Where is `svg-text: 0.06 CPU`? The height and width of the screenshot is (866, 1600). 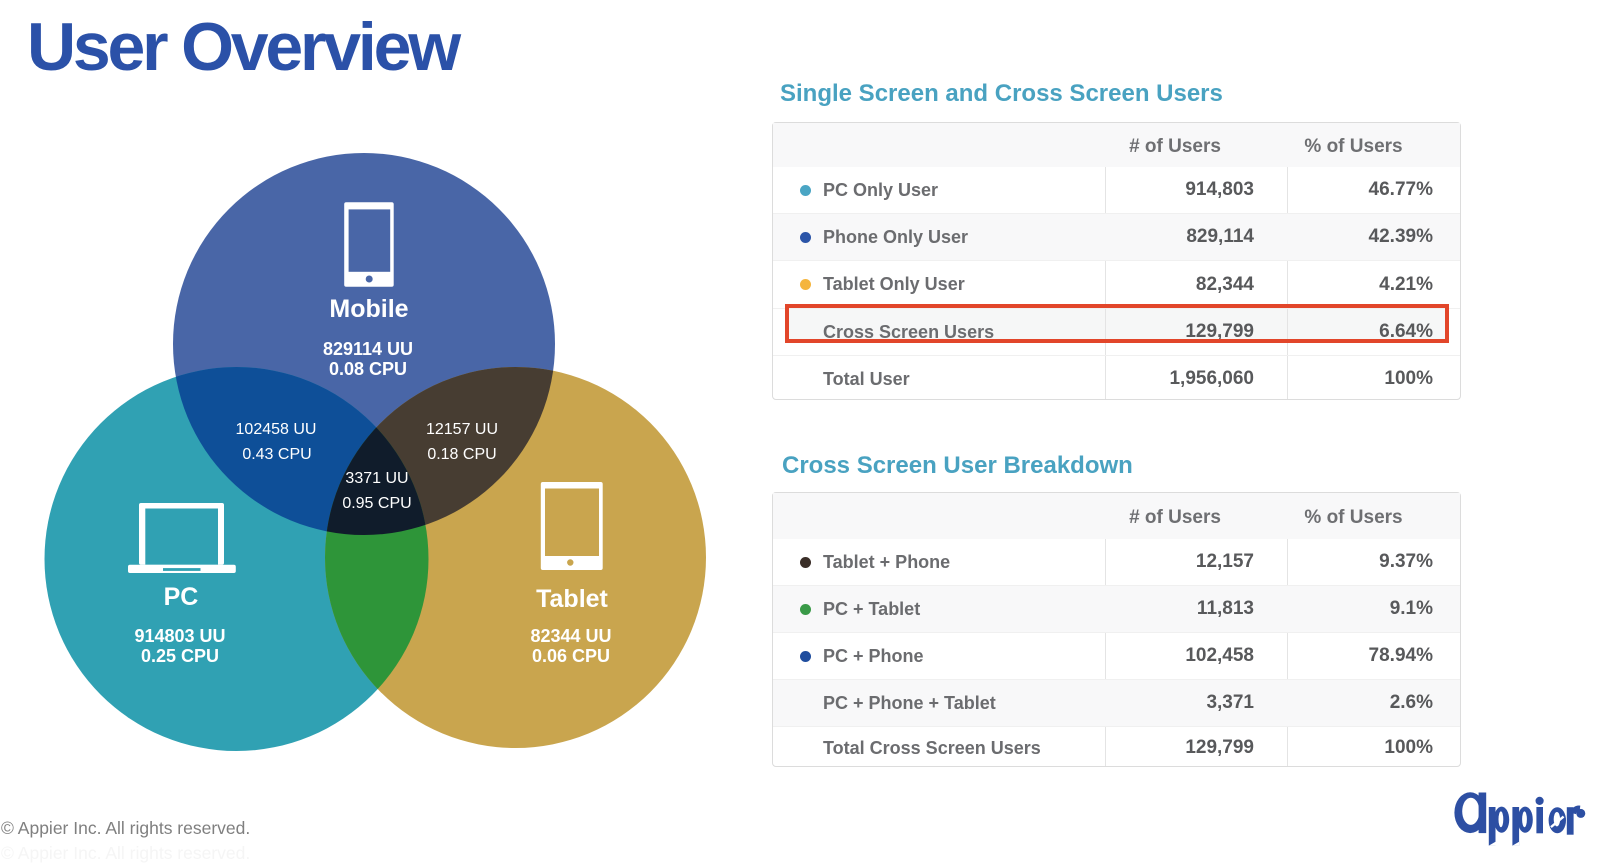 svg-text: 0.06 CPU is located at coordinates (571, 656).